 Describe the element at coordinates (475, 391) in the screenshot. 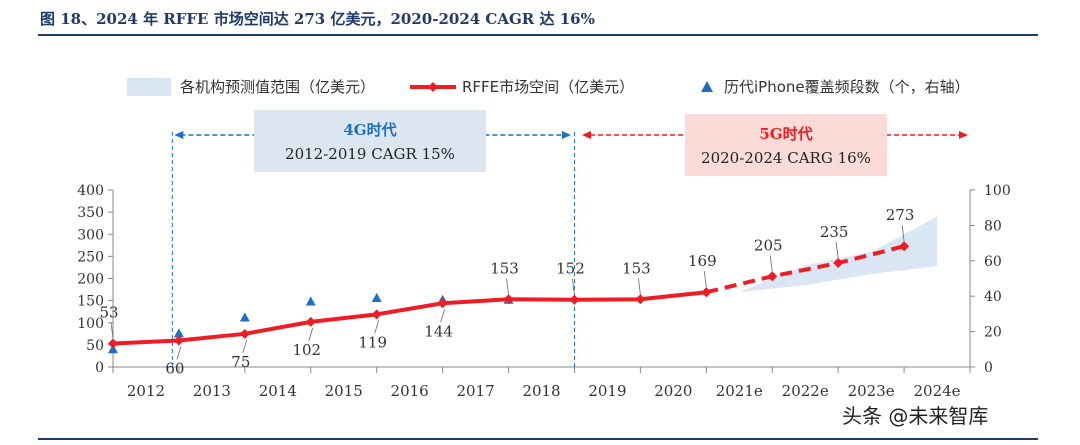

I see `x-axis-tick-label: 2017` at that location.